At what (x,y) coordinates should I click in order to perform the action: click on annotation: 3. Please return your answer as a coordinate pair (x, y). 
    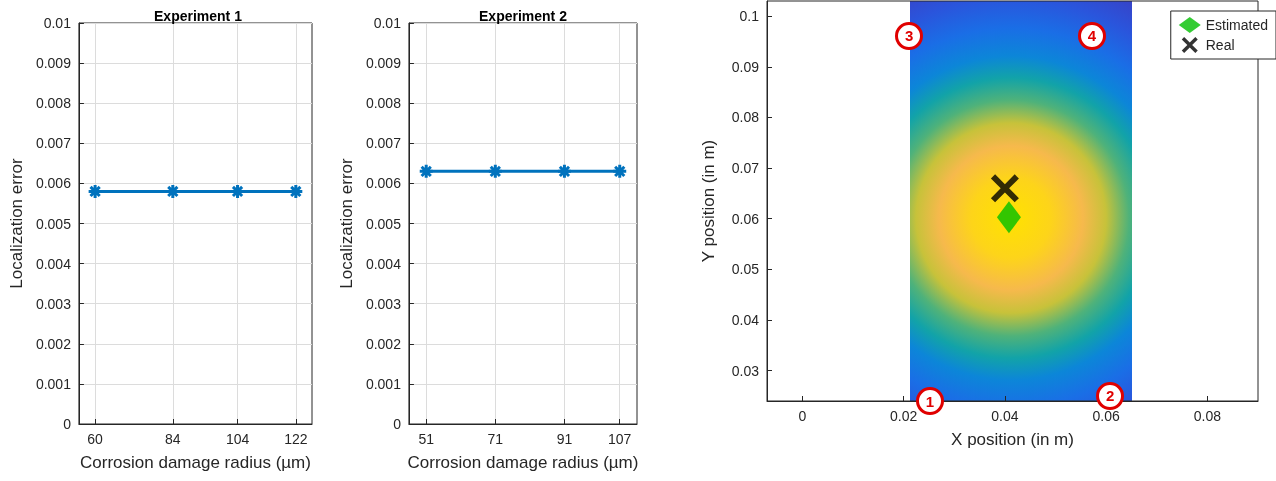
    Looking at the image, I should click on (909, 36).